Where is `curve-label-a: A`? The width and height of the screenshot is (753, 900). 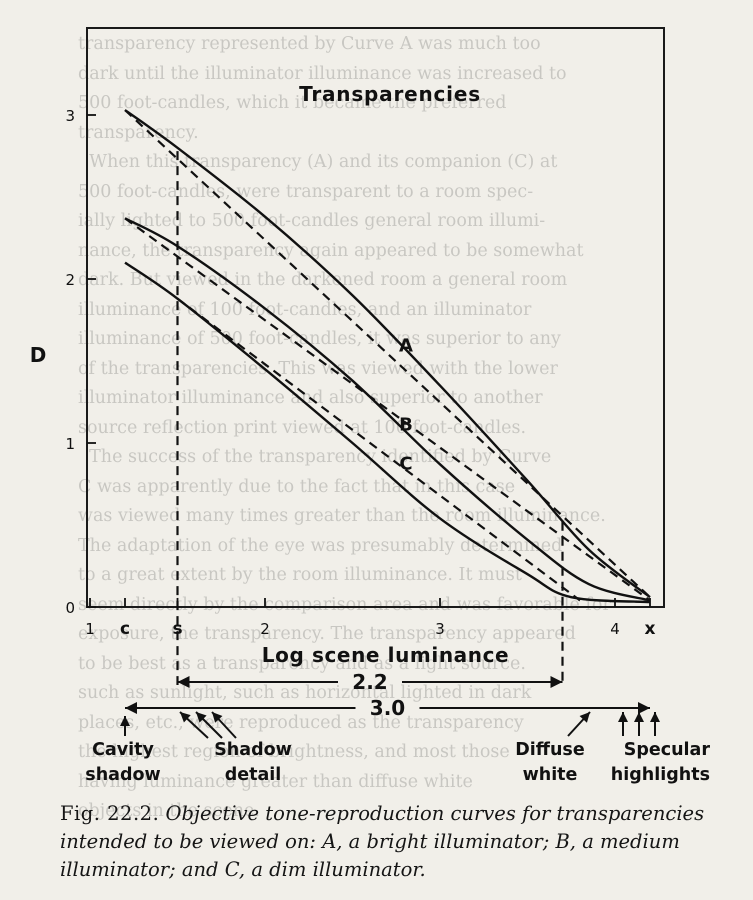 curve-label-a: A is located at coordinates (406, 346).